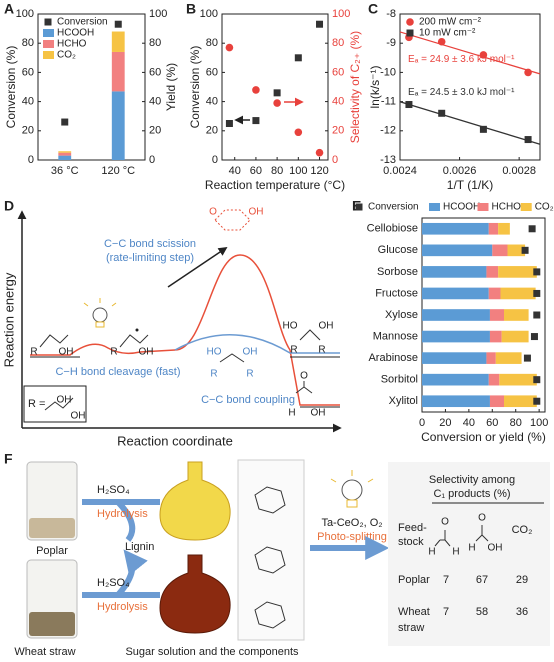 The height and width of the screenshot is (662, 554). What do you see at coordinates (461, 59) in the screenshot?
I see `annotation: Eₐ = 24.9 ± 3.6 kJ mol⁻¹` at bounding box center [461, 59].